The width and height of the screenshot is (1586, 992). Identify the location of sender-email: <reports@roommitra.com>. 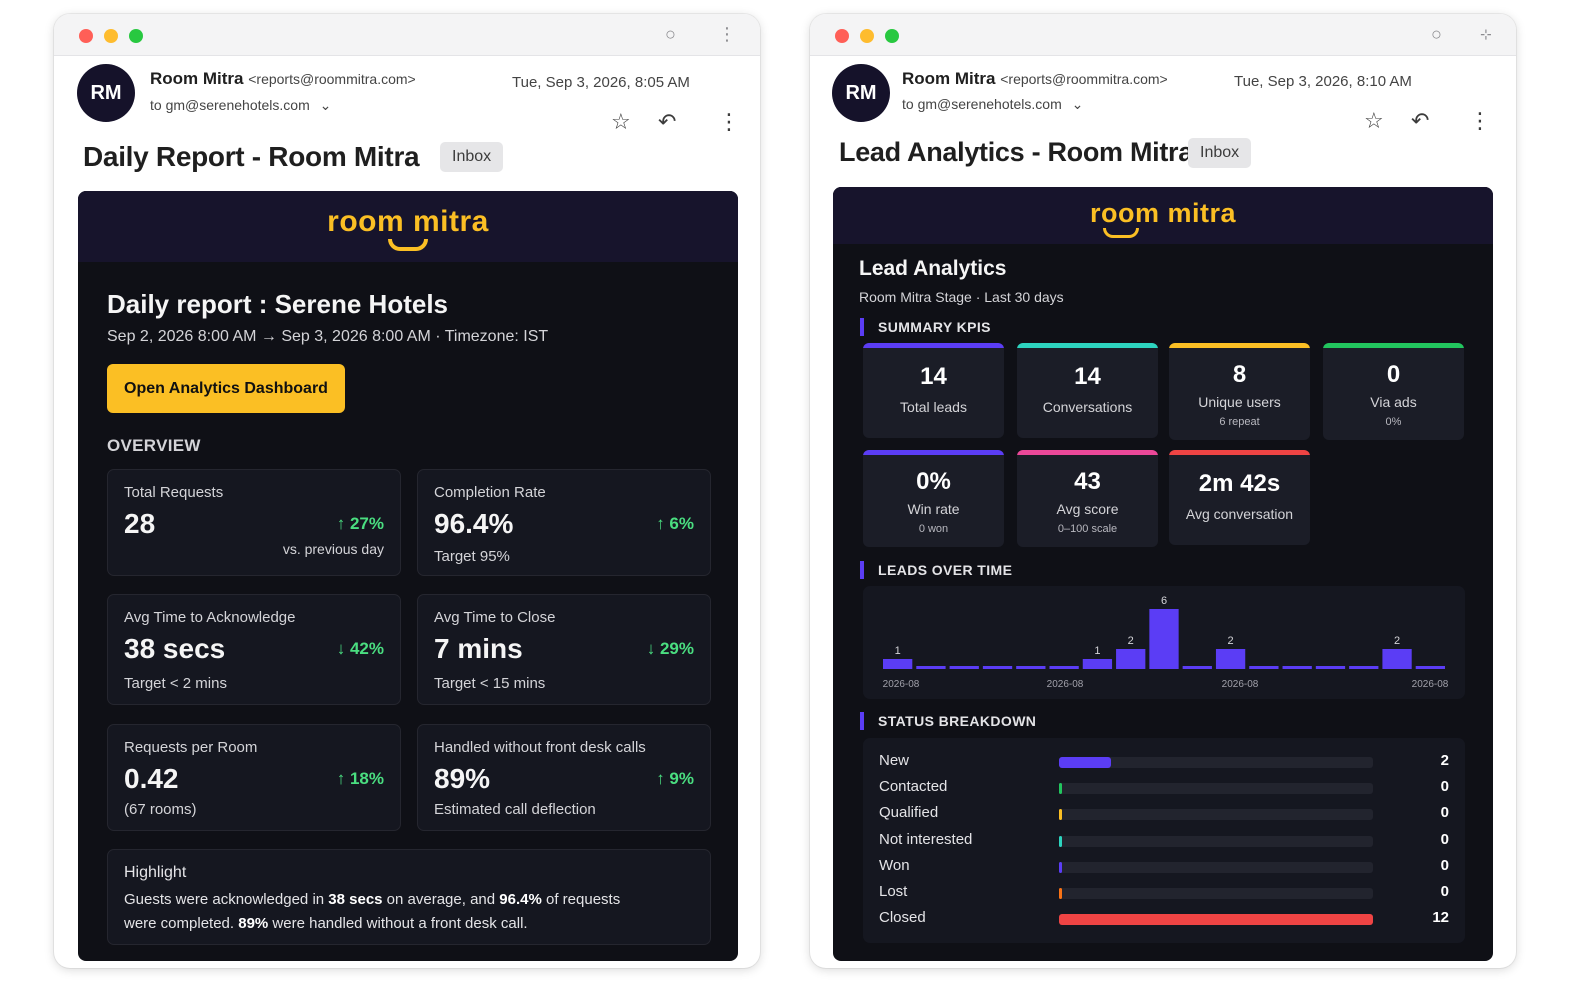
(332, 79).